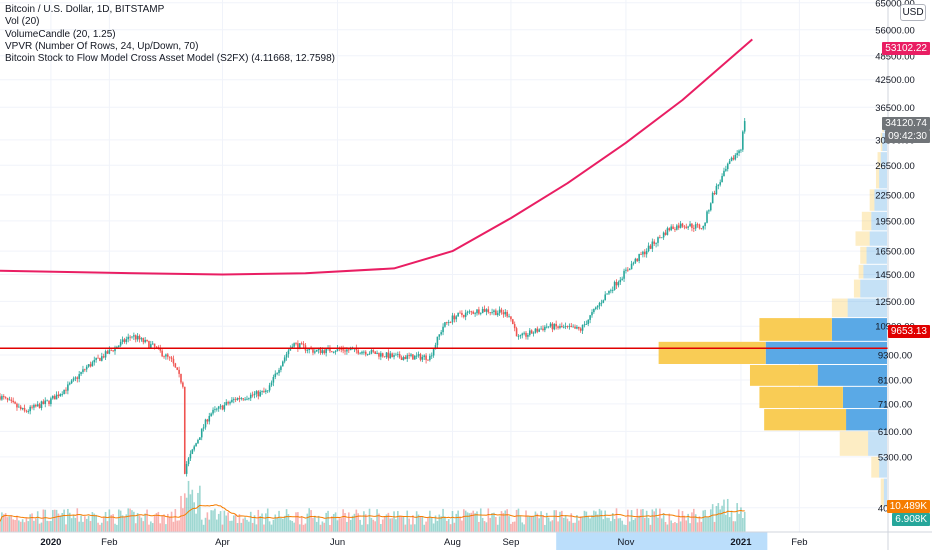 Image resolution: width=932 pixels, height=550 pixels. I want to click on time-axis: 2020 Feb Apr Jun Aug Sep Nov 2021 Feb, so click(466, 539).